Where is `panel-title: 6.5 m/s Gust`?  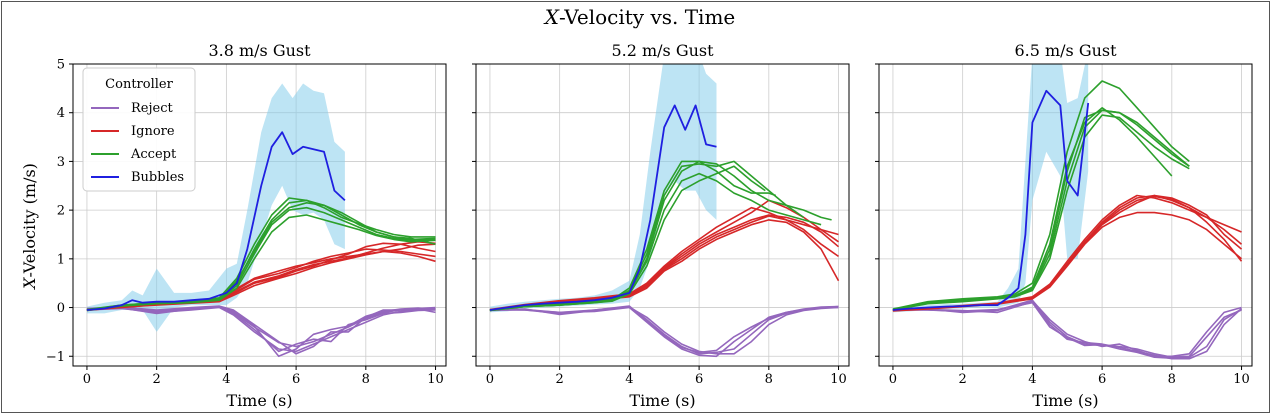 panel-title: 6.5 m/s Gust is located at coordinates (1065, 50).